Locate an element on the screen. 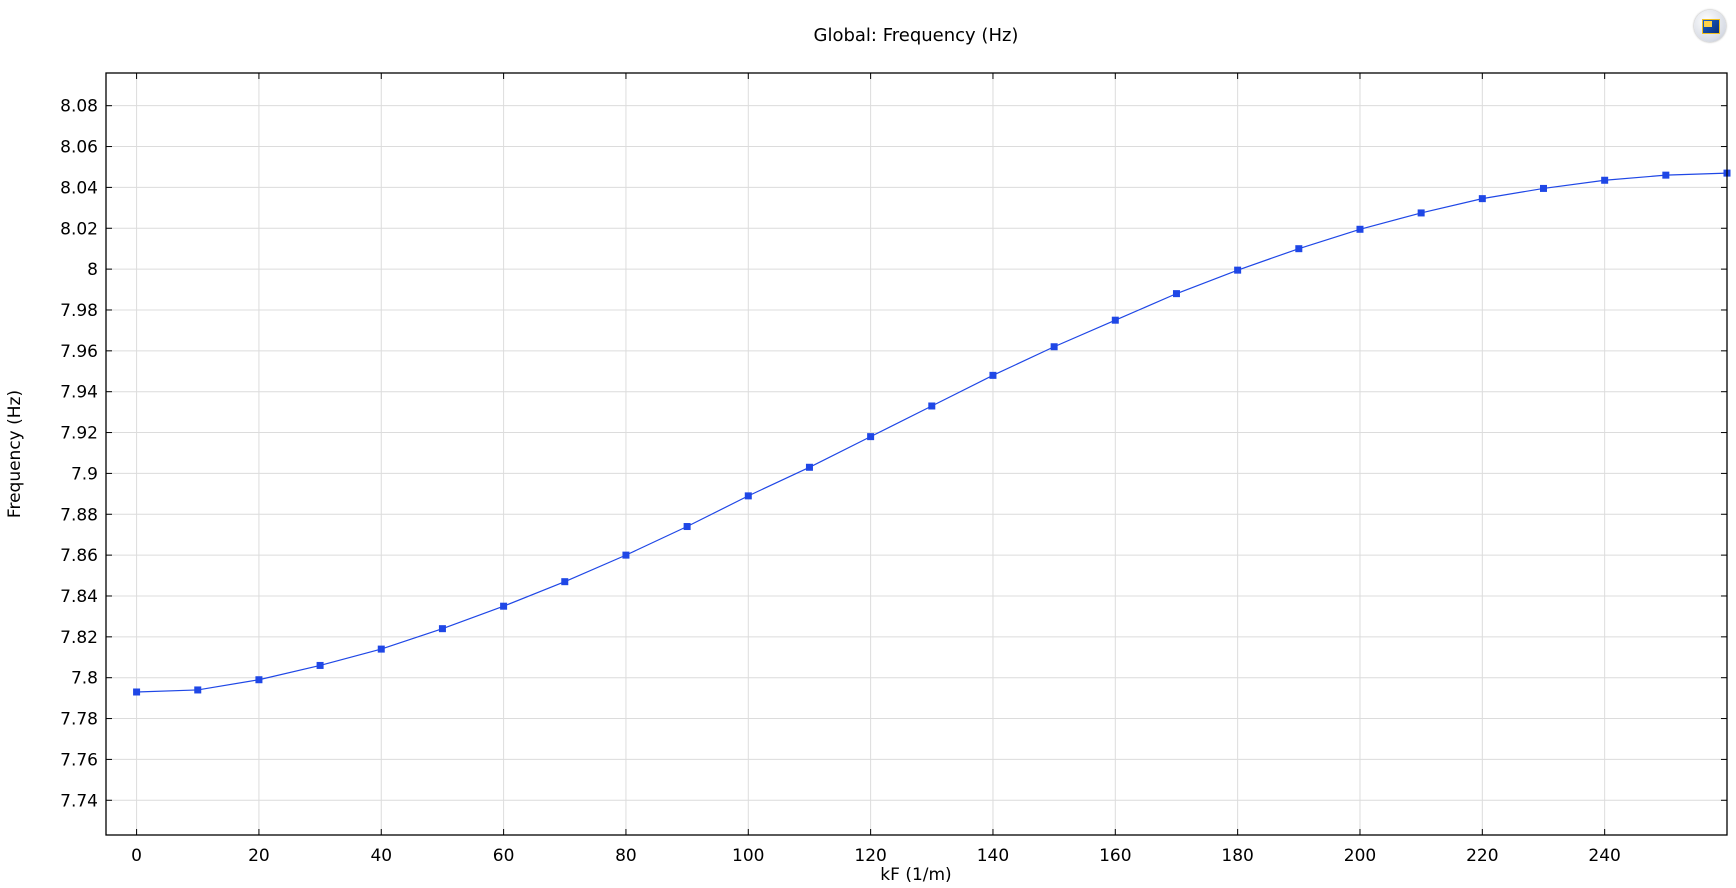  y-tick-label: 8 is located at coordinates (92, 270).